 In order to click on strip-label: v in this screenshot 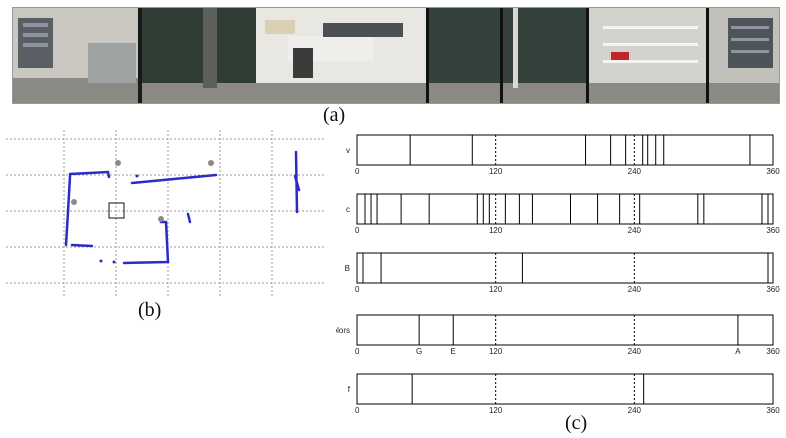, I will do `click(348, 150)`.